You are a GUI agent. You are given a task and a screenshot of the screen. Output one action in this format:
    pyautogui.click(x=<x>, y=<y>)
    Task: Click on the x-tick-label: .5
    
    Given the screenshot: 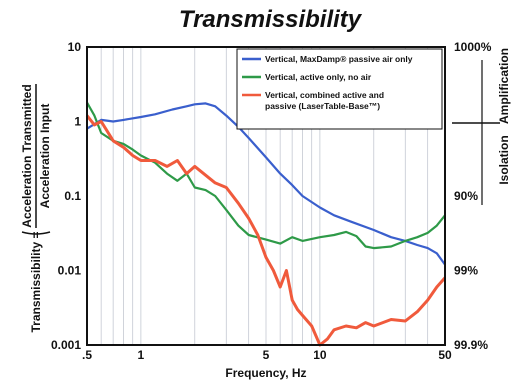 What is the action you would take?
    pyautogui.click(x=87, y=355)
    